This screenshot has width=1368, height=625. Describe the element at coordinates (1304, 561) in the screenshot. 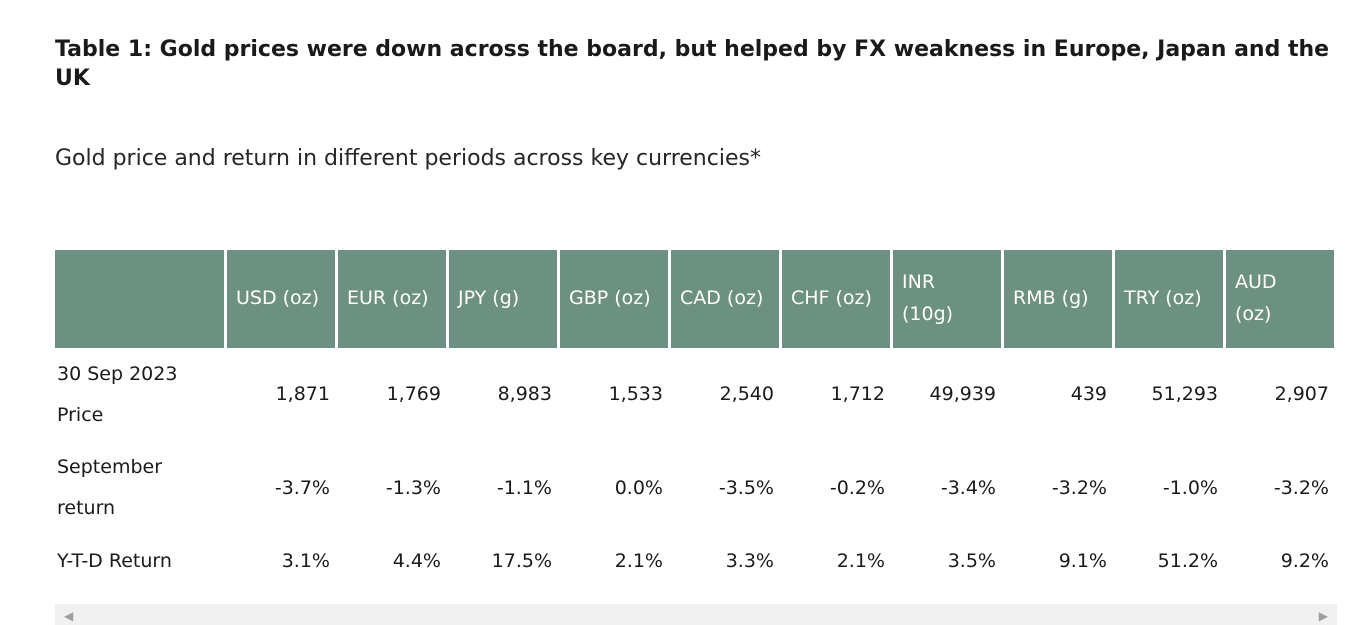

I see `table-cell: 9.2%` at that location.